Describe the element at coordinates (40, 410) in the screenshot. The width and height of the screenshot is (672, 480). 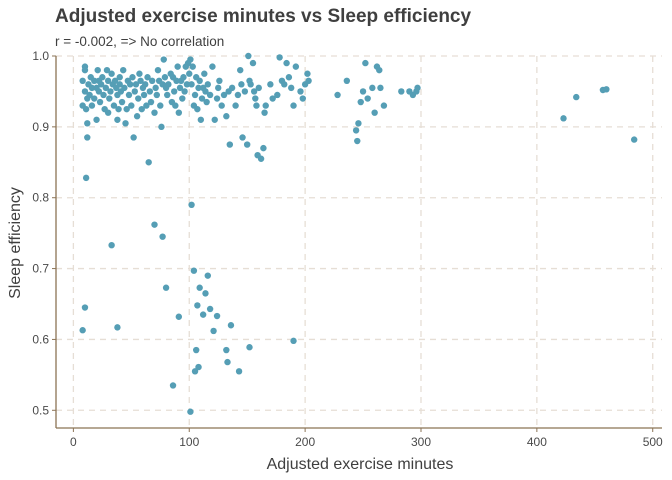
I see `y-tick-label: 0.5` at that location.